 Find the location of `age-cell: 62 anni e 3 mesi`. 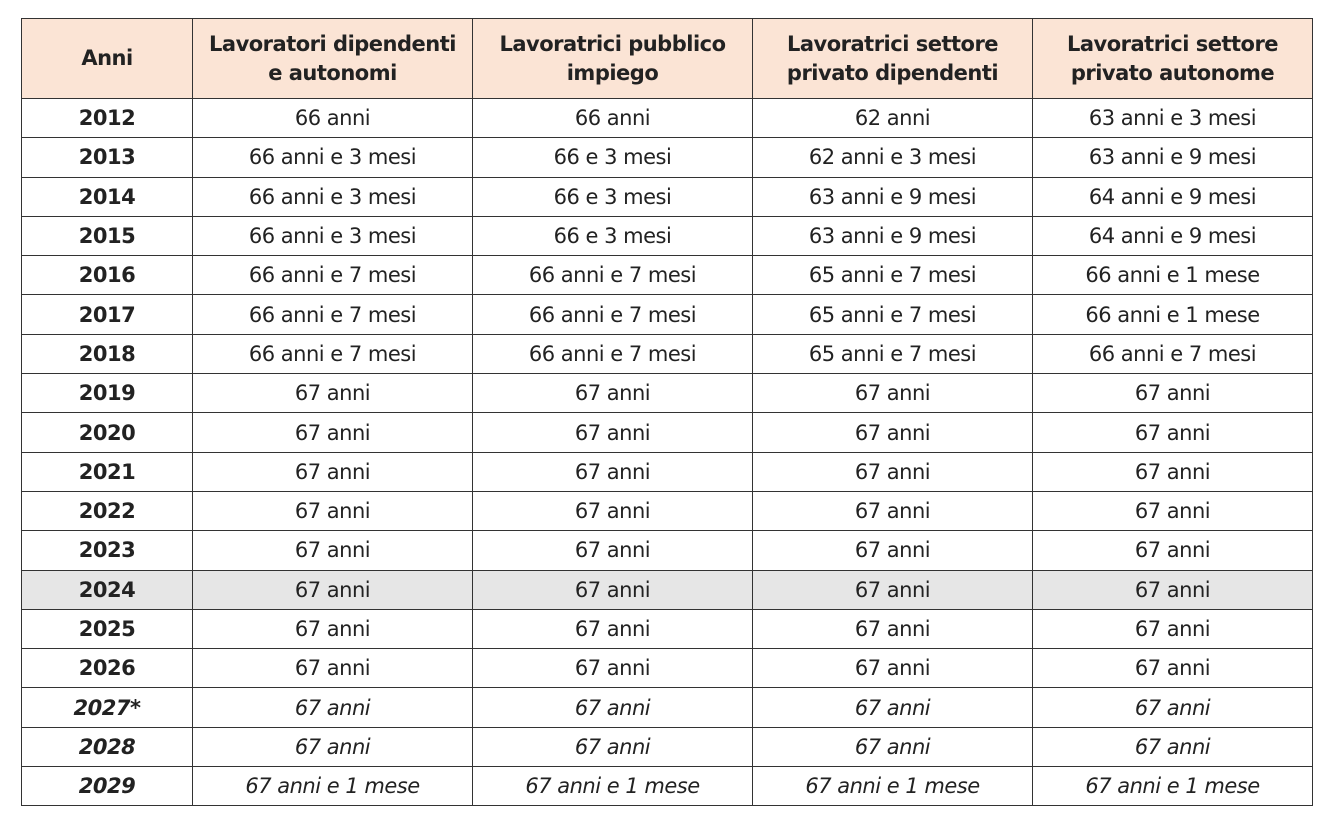

age-cell: 62 anni e 3 mesi is located at coordinates (892, 157).